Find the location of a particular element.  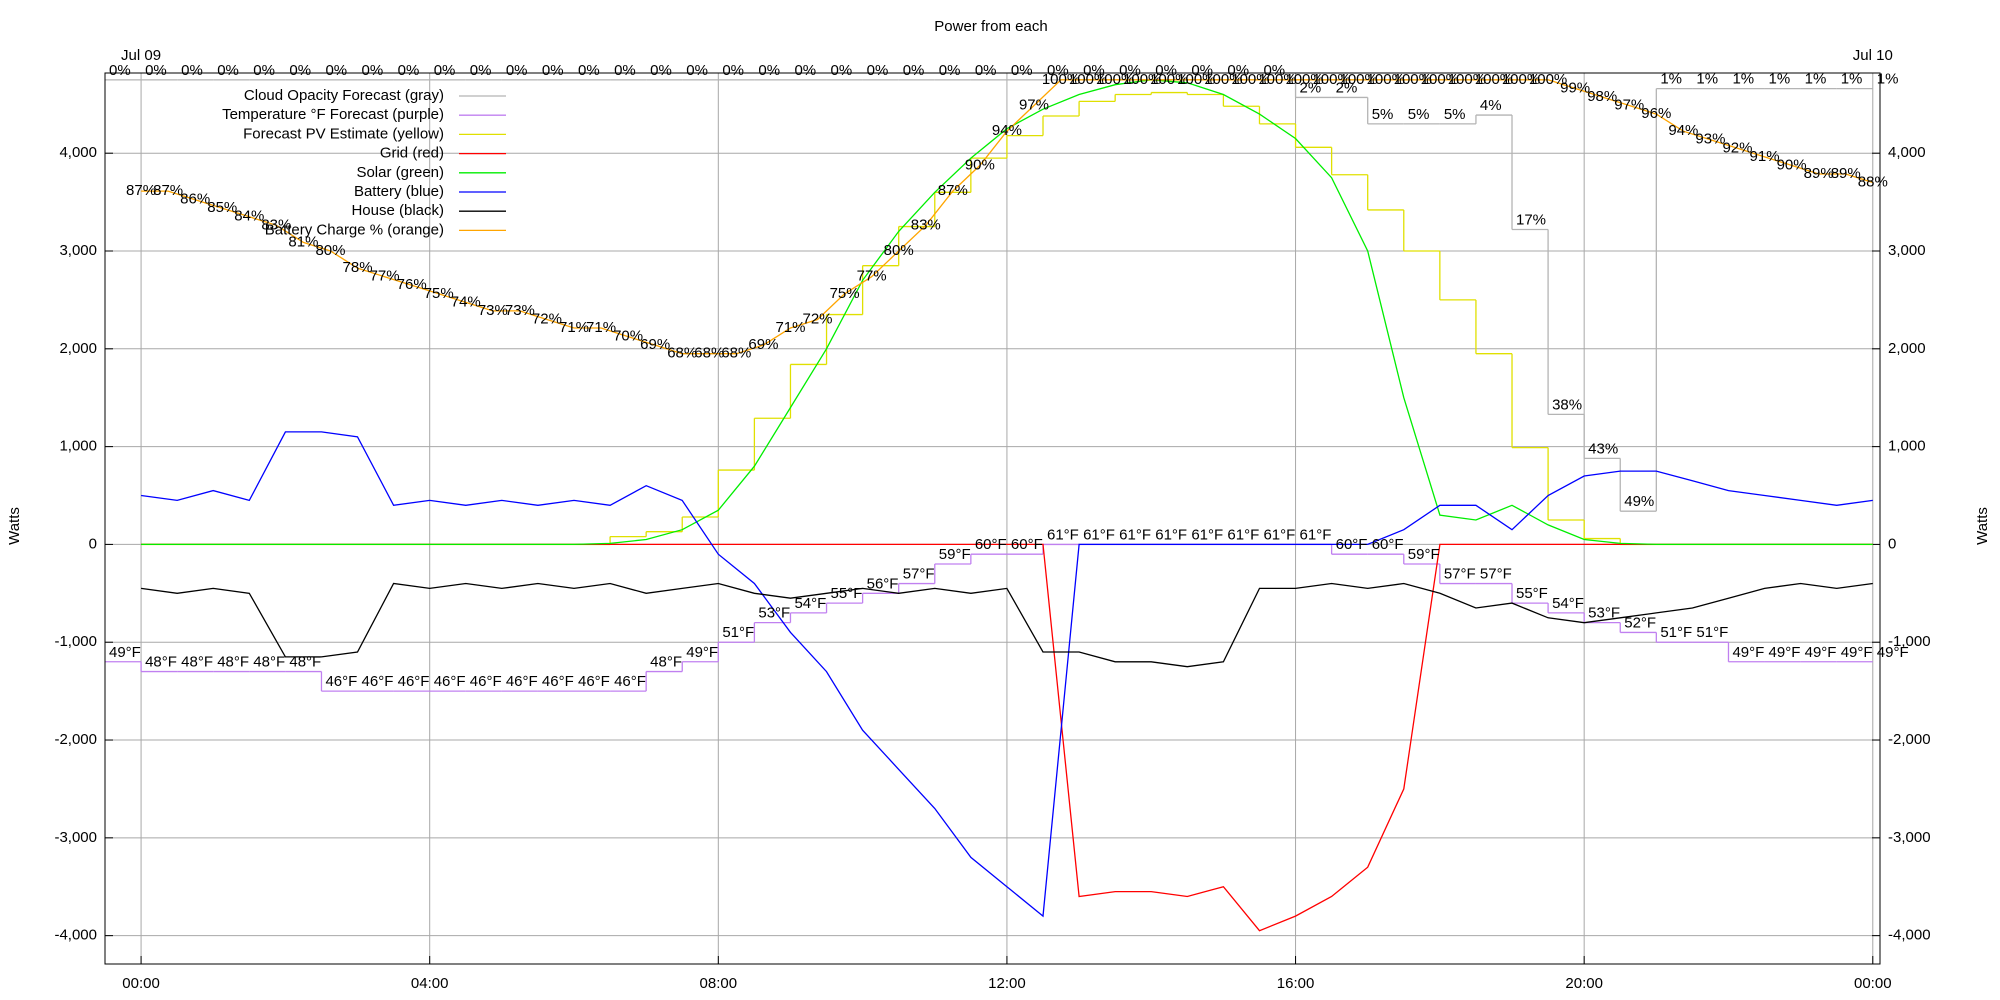

y-tick-label: -3,000 is located at coordinates (75, 837).